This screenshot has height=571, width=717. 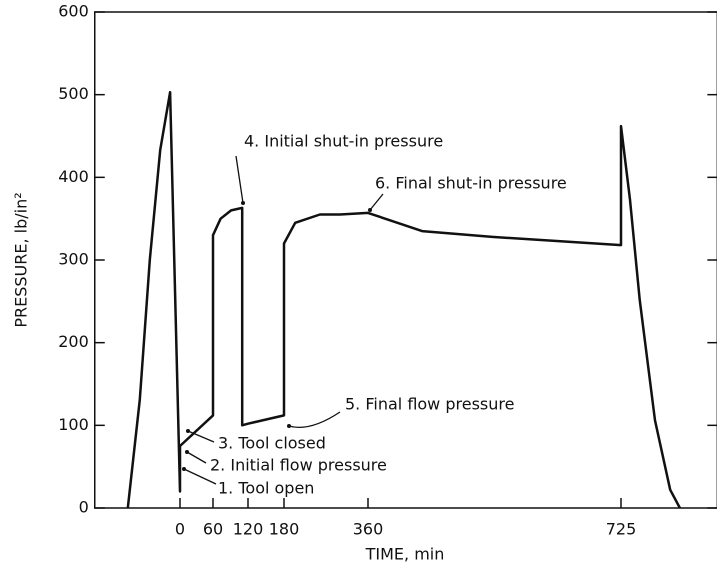 What do you see at coordinates (429, 404) in the screenshot?
I see `annotation: 5. Final flow pressure` at bounding box center [429, 404].